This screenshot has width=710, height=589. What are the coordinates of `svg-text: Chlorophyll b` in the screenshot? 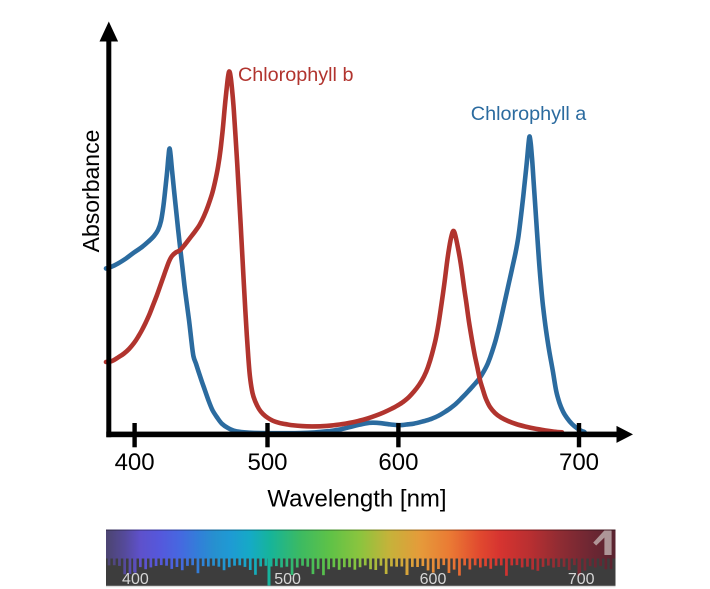 It's located at (295, 75).